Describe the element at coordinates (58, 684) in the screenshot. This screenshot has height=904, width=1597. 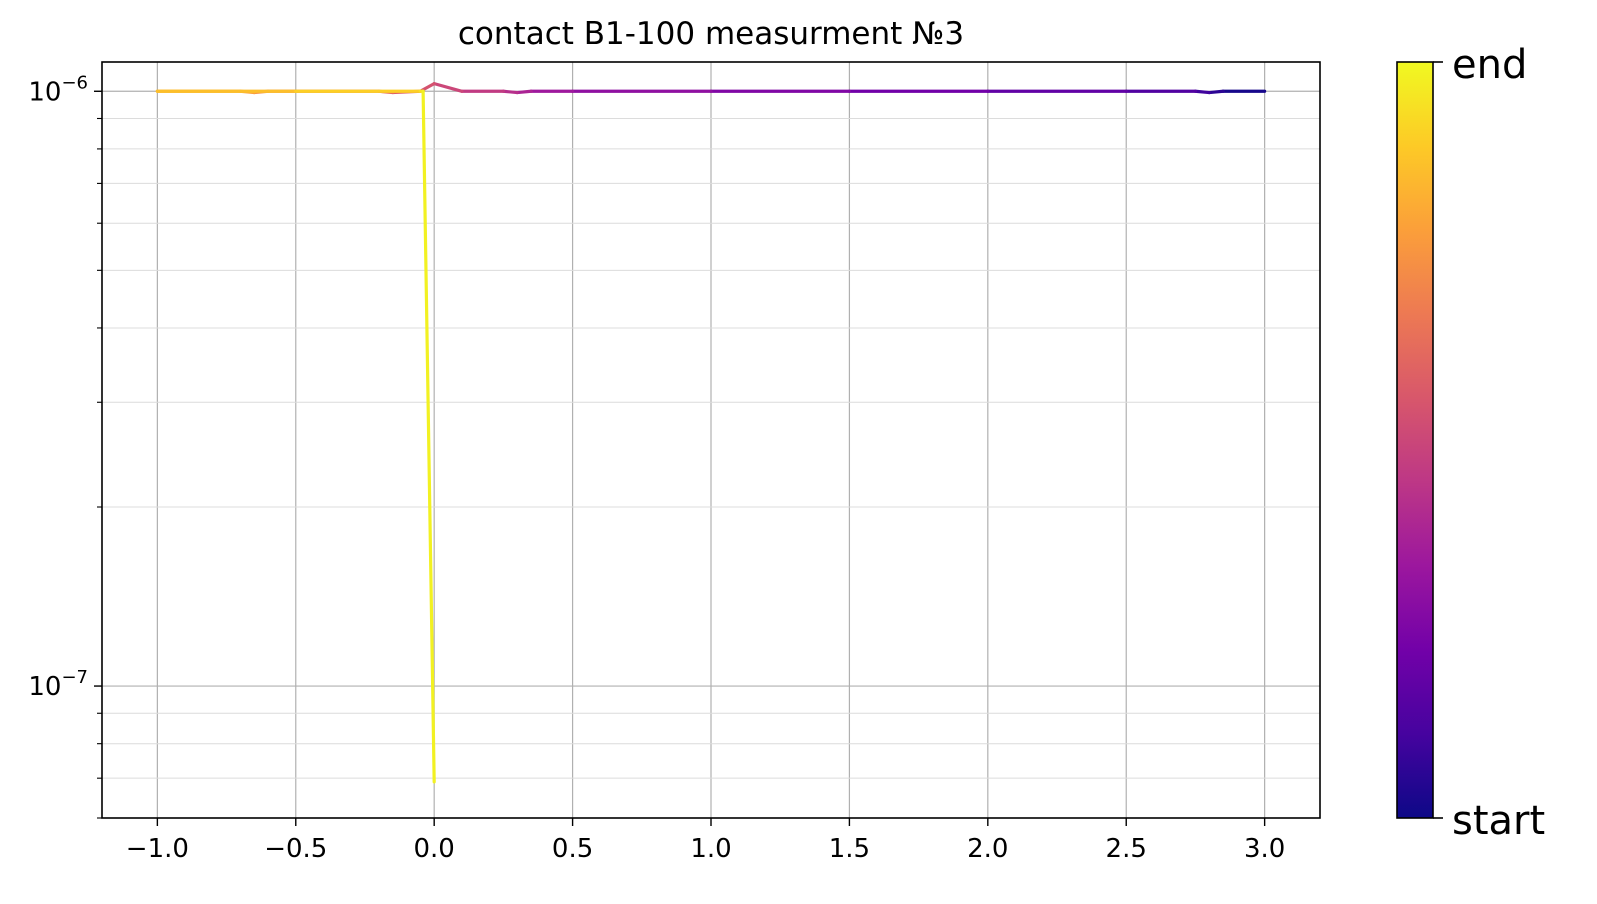
I see `y-tick-label: 10⁻⁷` at that location.